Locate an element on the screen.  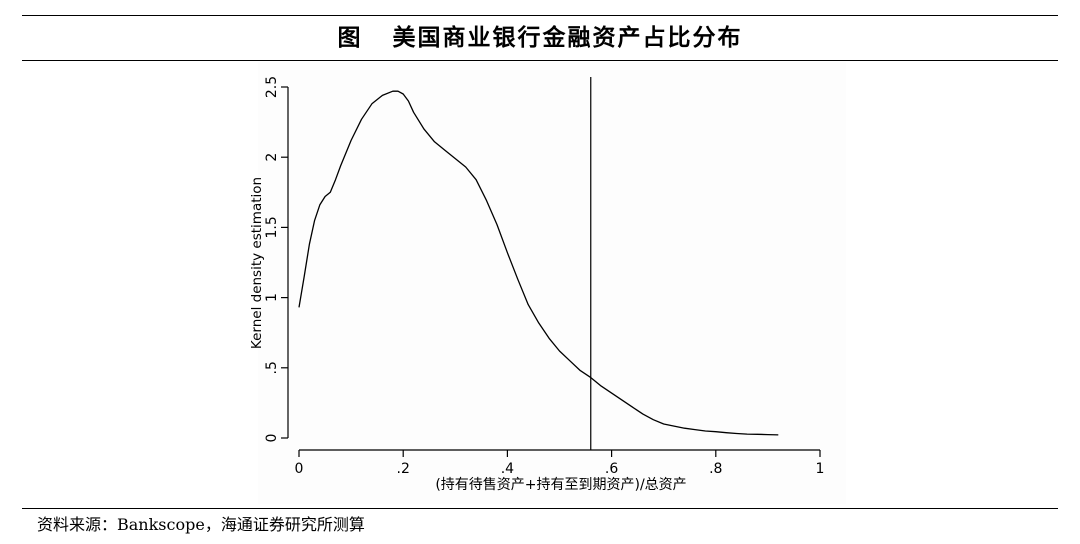
figure-title: 图 美国商业银行金融资产占比分布 is located at coordinates (540, 38).